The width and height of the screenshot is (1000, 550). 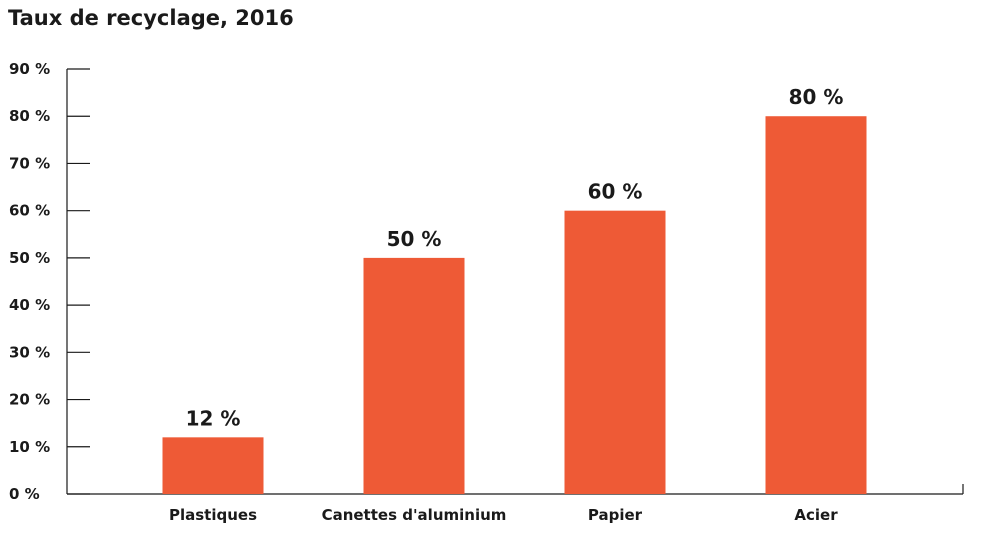 I want to click on y-tick-label: 60 %, so click(x=29, y=211).